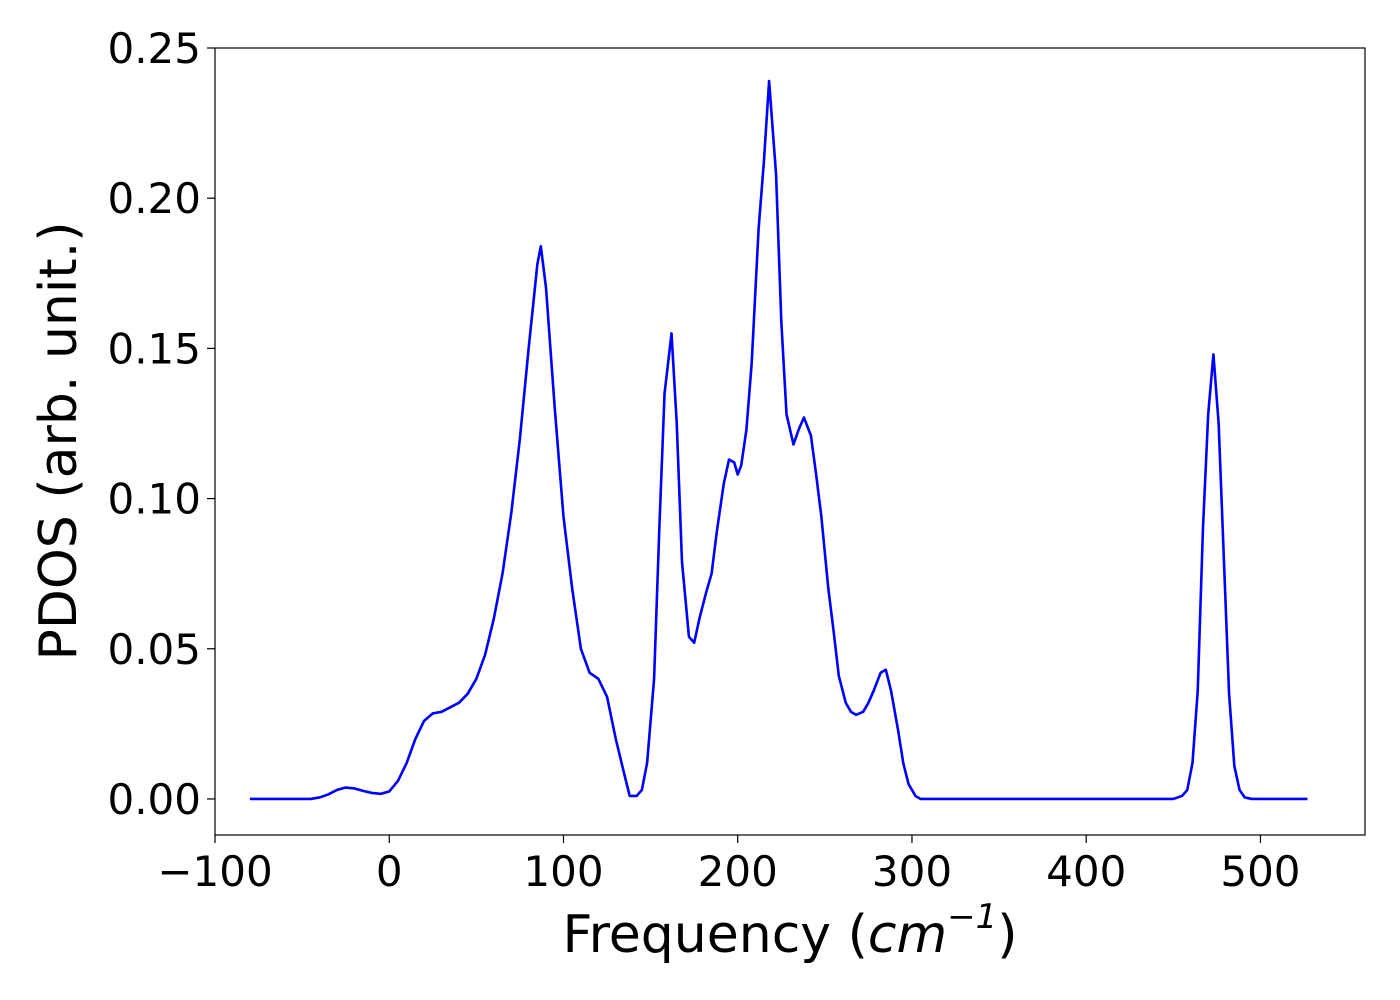  I want to click on x-axis-ticks: −100 0 100 200 300 400 500, so click(729, 865).